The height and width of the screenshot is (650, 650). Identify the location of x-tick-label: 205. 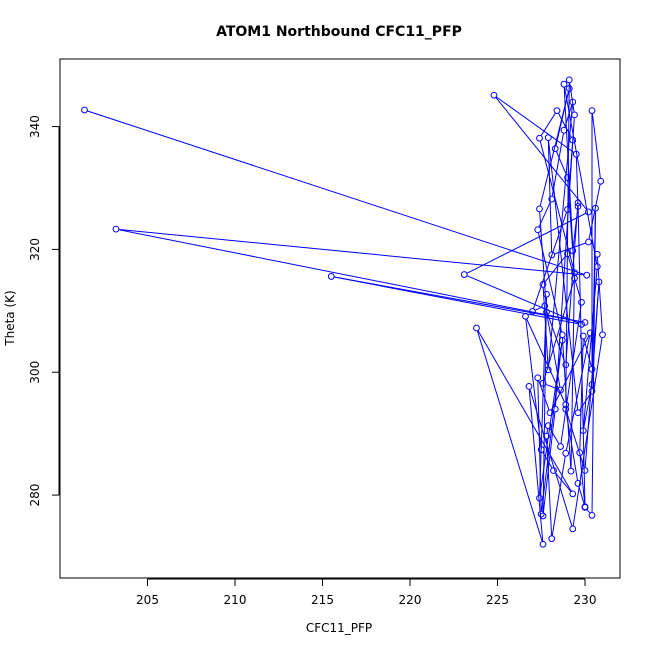
(147, 600).